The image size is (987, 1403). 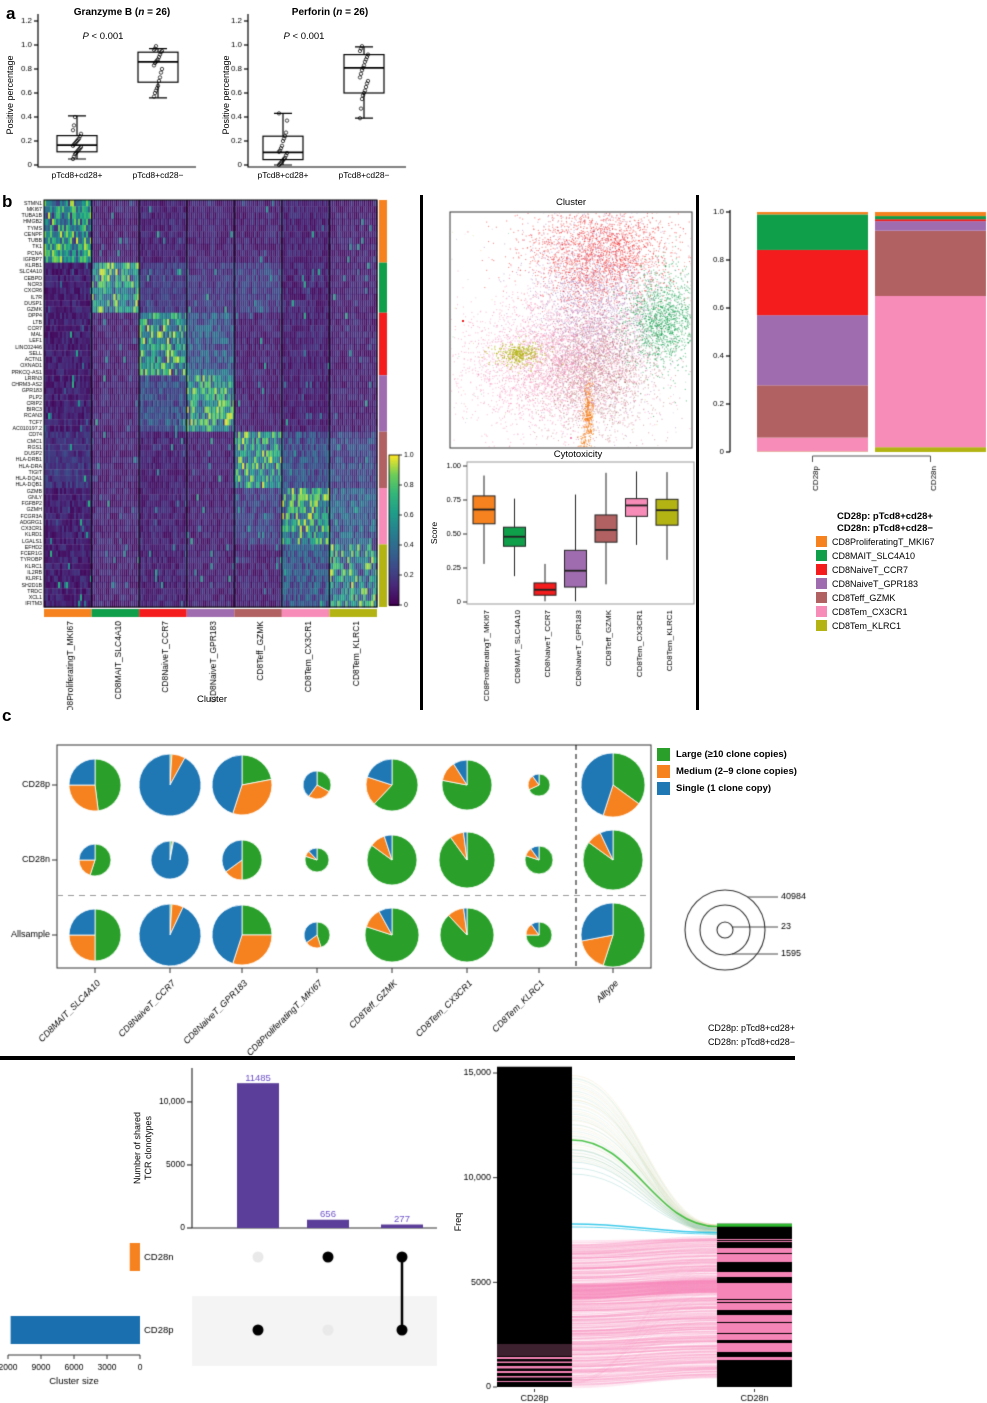 I want to click on legend-item-label: CD8Tem_CX3CR1, so click(x=870, y=611).